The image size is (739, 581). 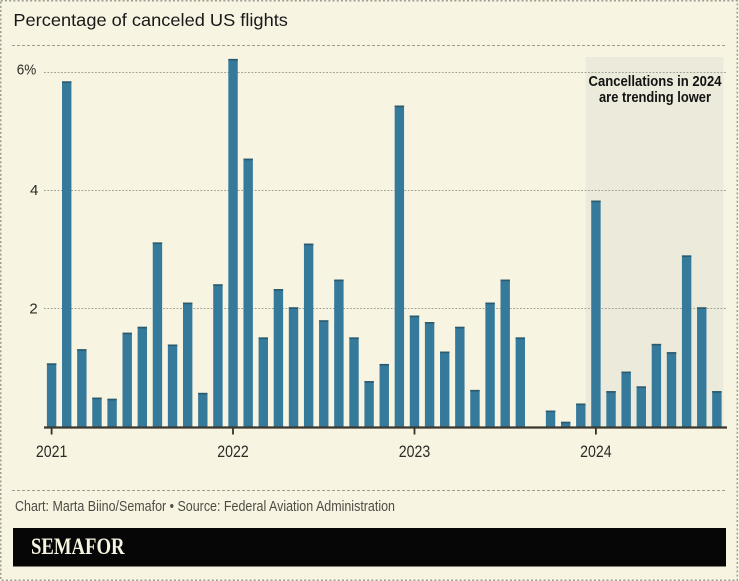 What do you see at coordinates (596, 451) in the screenshot?
I see `svg-text: 2024` at bounding box center [596, 451].